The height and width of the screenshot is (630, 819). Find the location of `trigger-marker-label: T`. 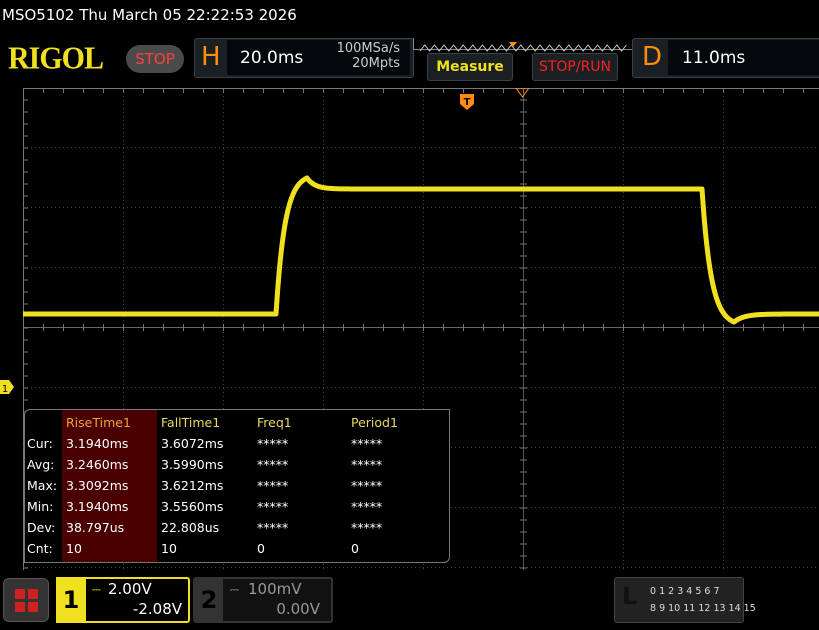

trigger-marker-label: T is located at coordinates (467, 102).